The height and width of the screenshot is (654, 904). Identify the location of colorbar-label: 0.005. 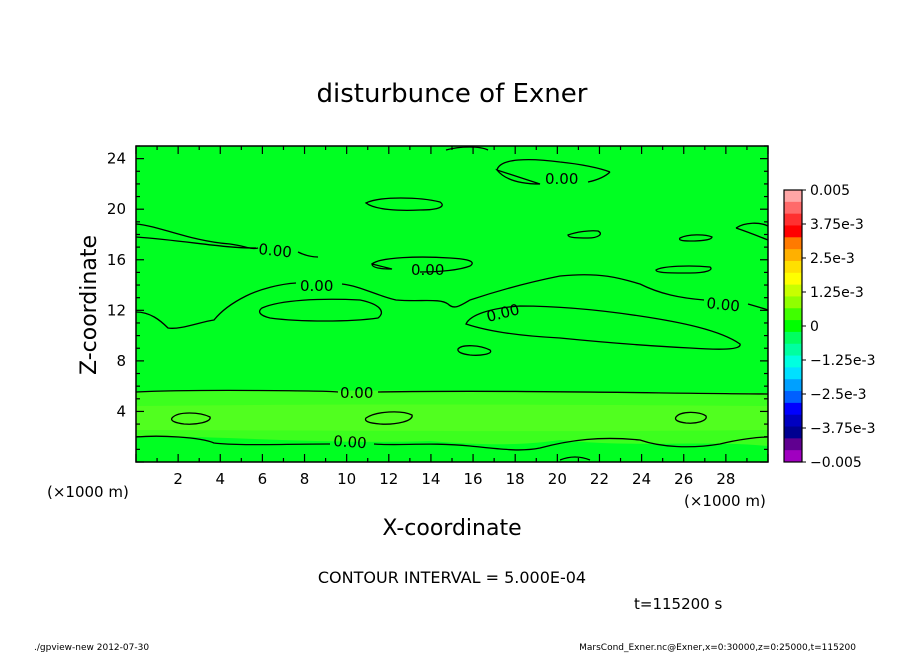
(830, 191).